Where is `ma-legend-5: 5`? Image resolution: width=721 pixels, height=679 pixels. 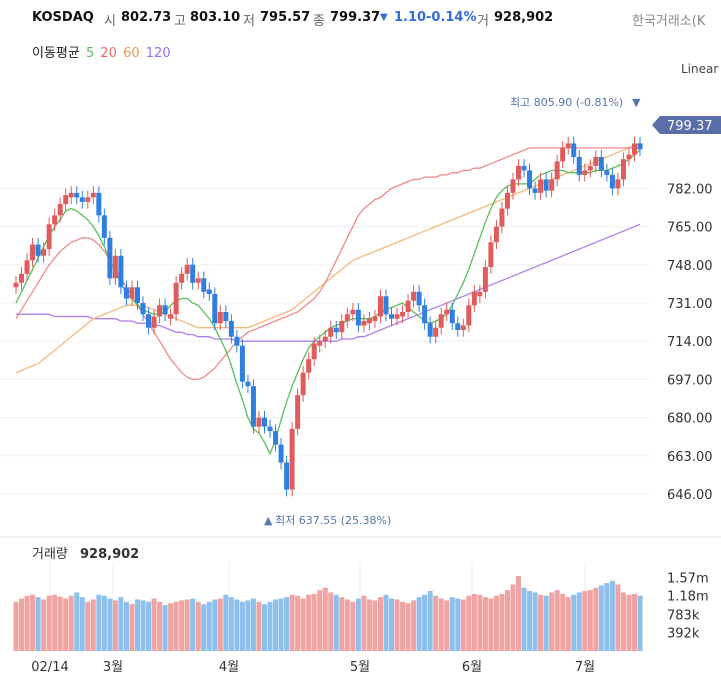
ma-legend-5: 5 is located at coordinates (90, 53).